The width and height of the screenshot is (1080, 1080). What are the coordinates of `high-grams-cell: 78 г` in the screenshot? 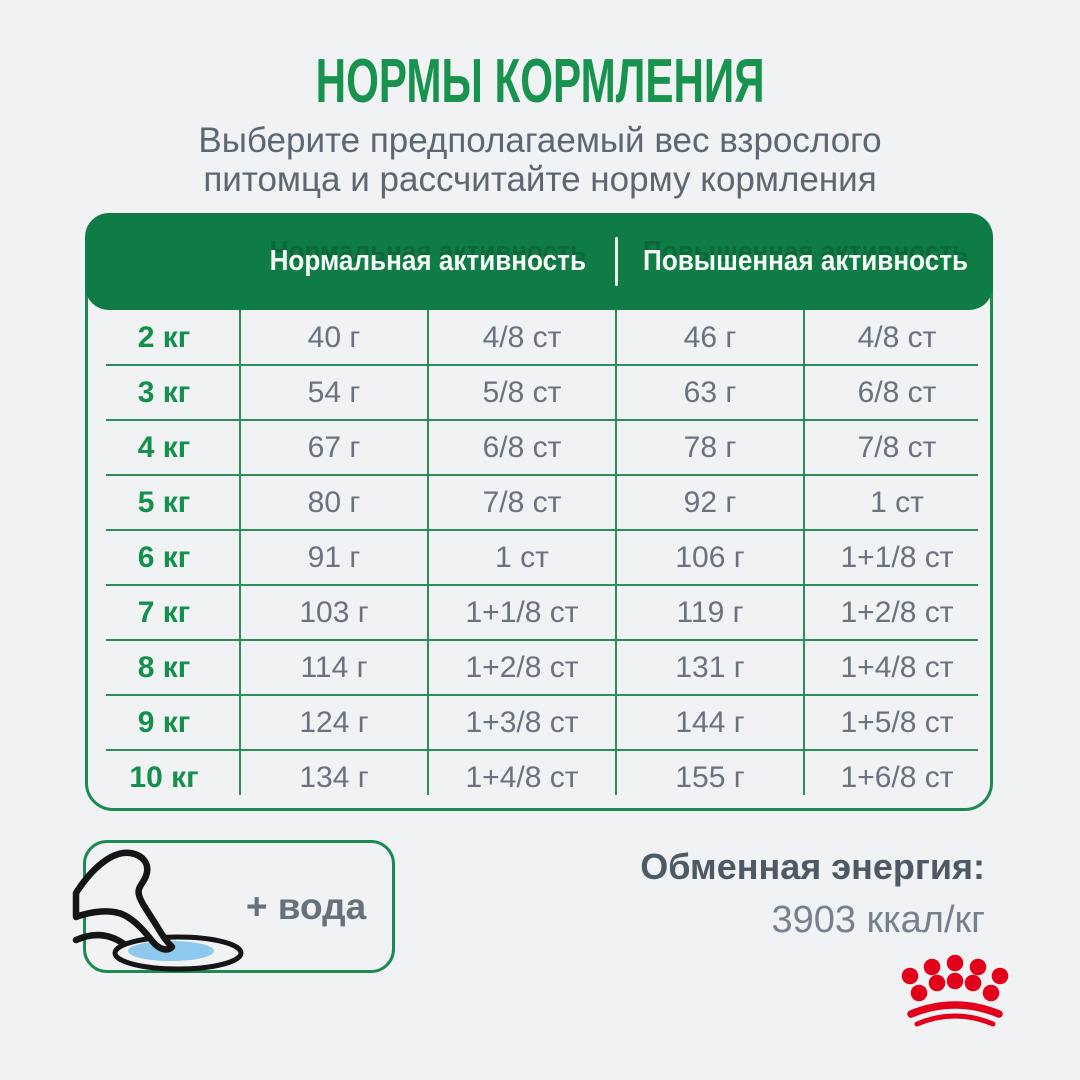 It's located at (709, 447).